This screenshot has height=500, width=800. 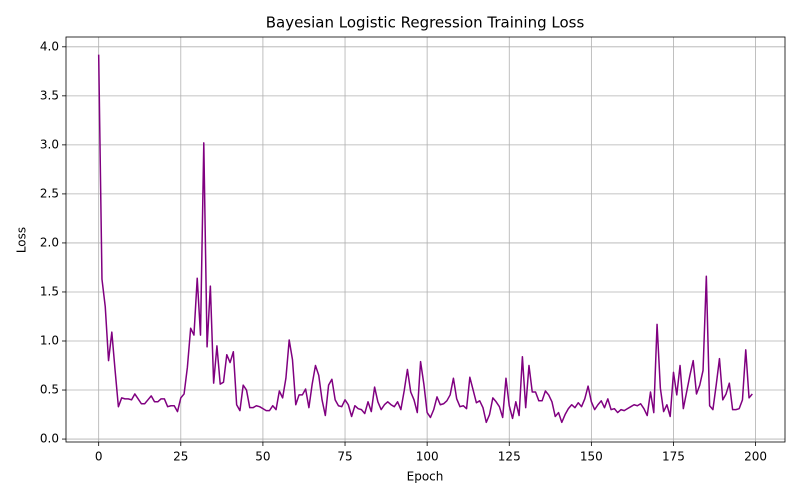 What do you see at coordinates (427, 457) in the screenshot?
I see `x-tick-label: 100` at bounding box center [427, 457].